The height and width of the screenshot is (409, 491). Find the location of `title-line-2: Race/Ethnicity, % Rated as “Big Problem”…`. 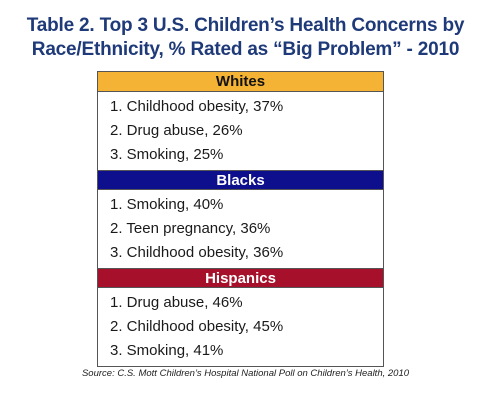

title-line-2: Race/Ethnicity, % Rated as “Big Problem”… is located at coordinates (245, 49).